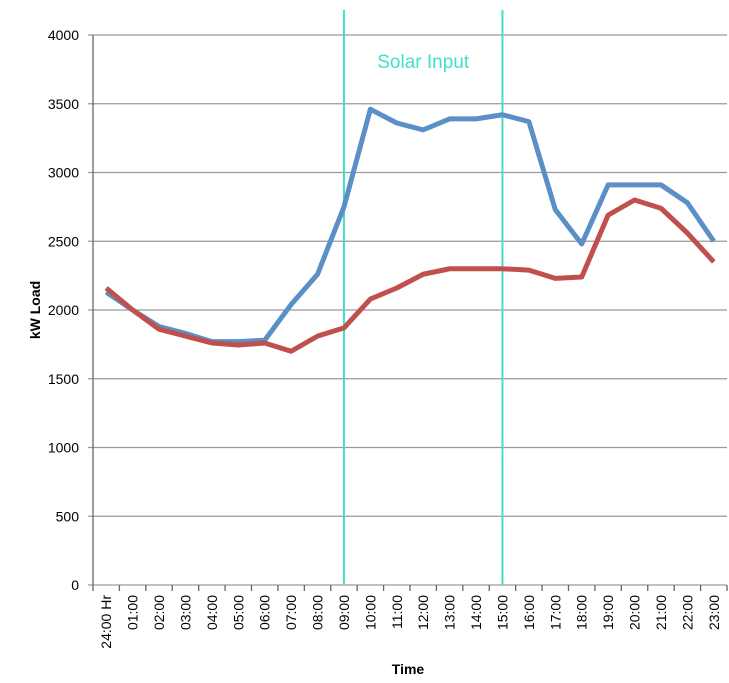  I want to click on y-tick-label: 3500, so click(63, 104).